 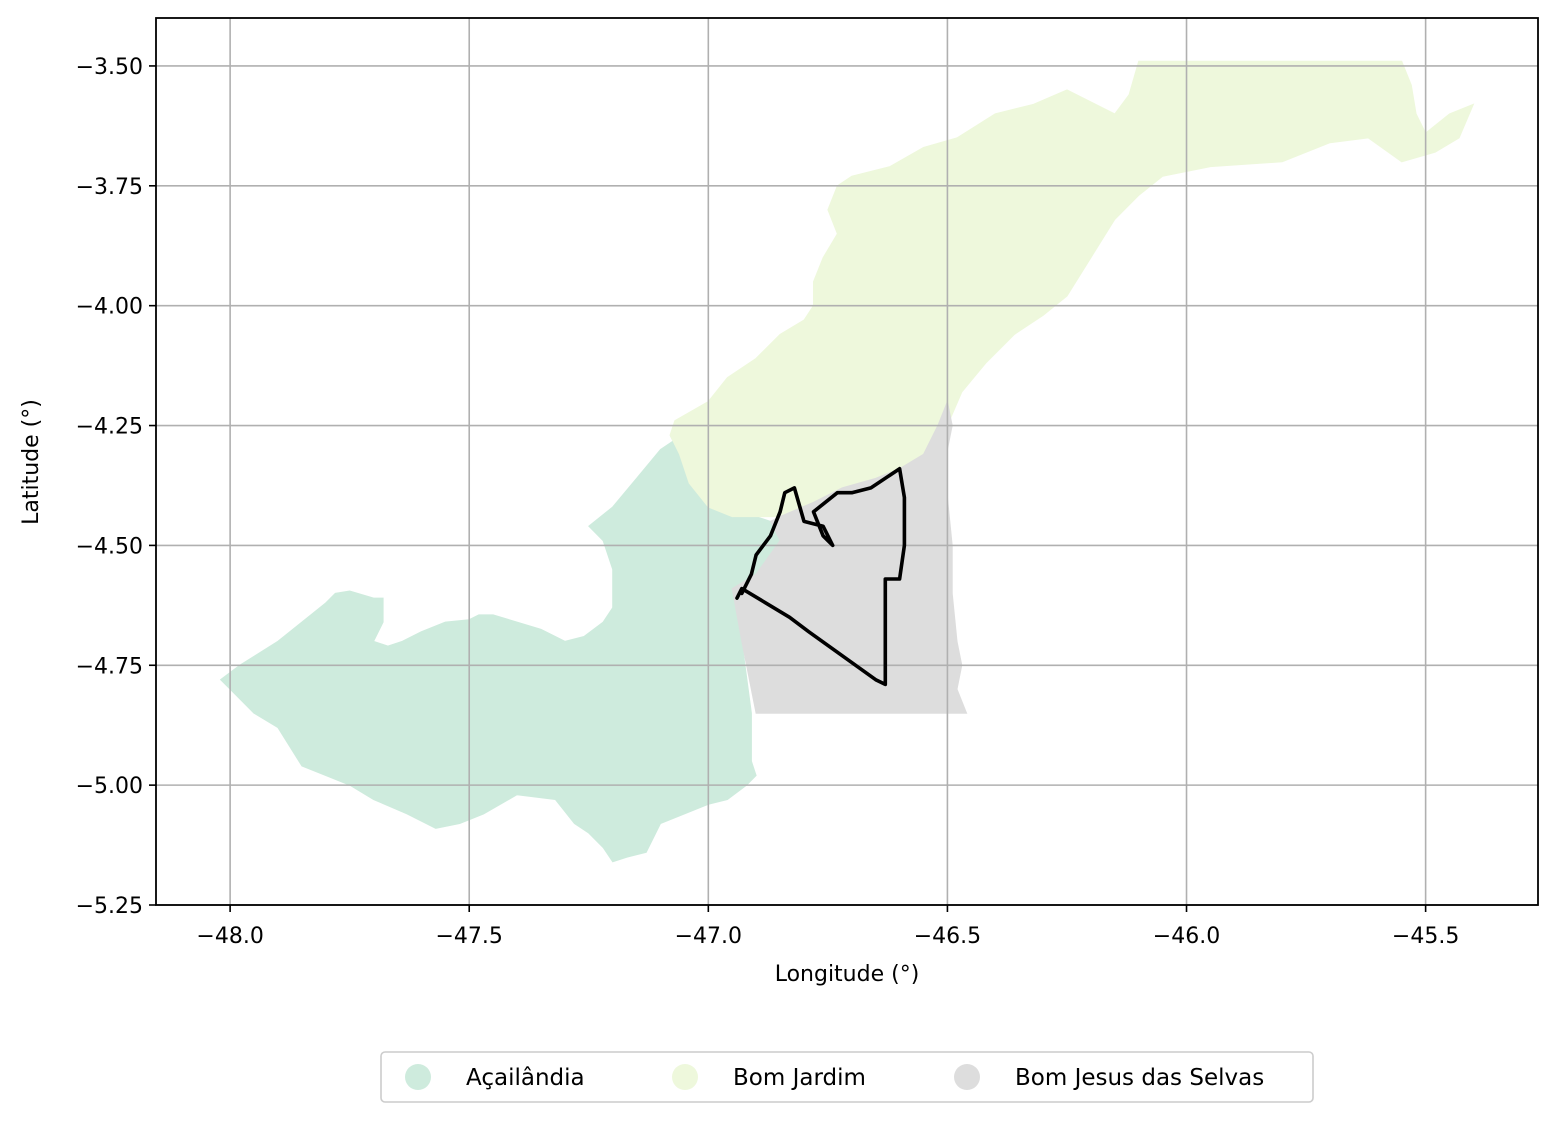 I want to click on legend: Açailândia Bom Jardim Bom Jesus das Selvas, so click(x=847, y=1077).